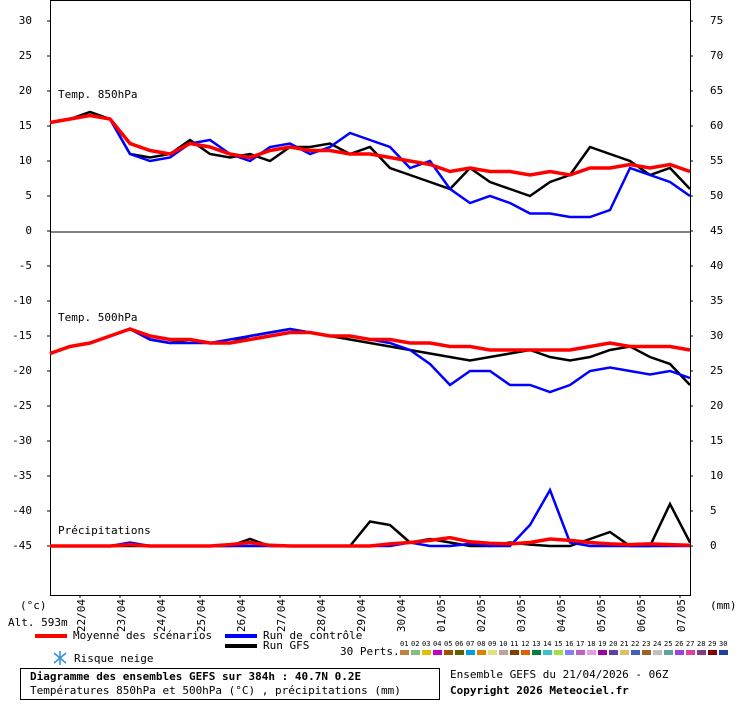  I want to click on perturbation-name: 01, so click(404, 644).